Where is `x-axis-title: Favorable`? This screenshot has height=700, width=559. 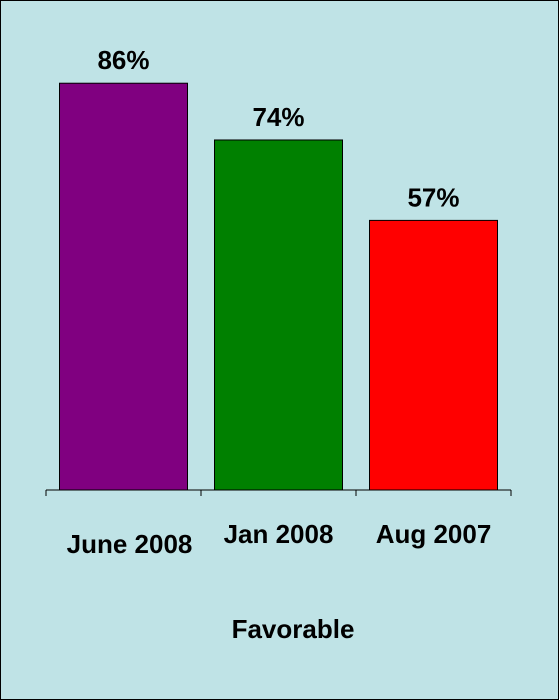 x-axis-title: Favorable is located at coordinates (293, 629).